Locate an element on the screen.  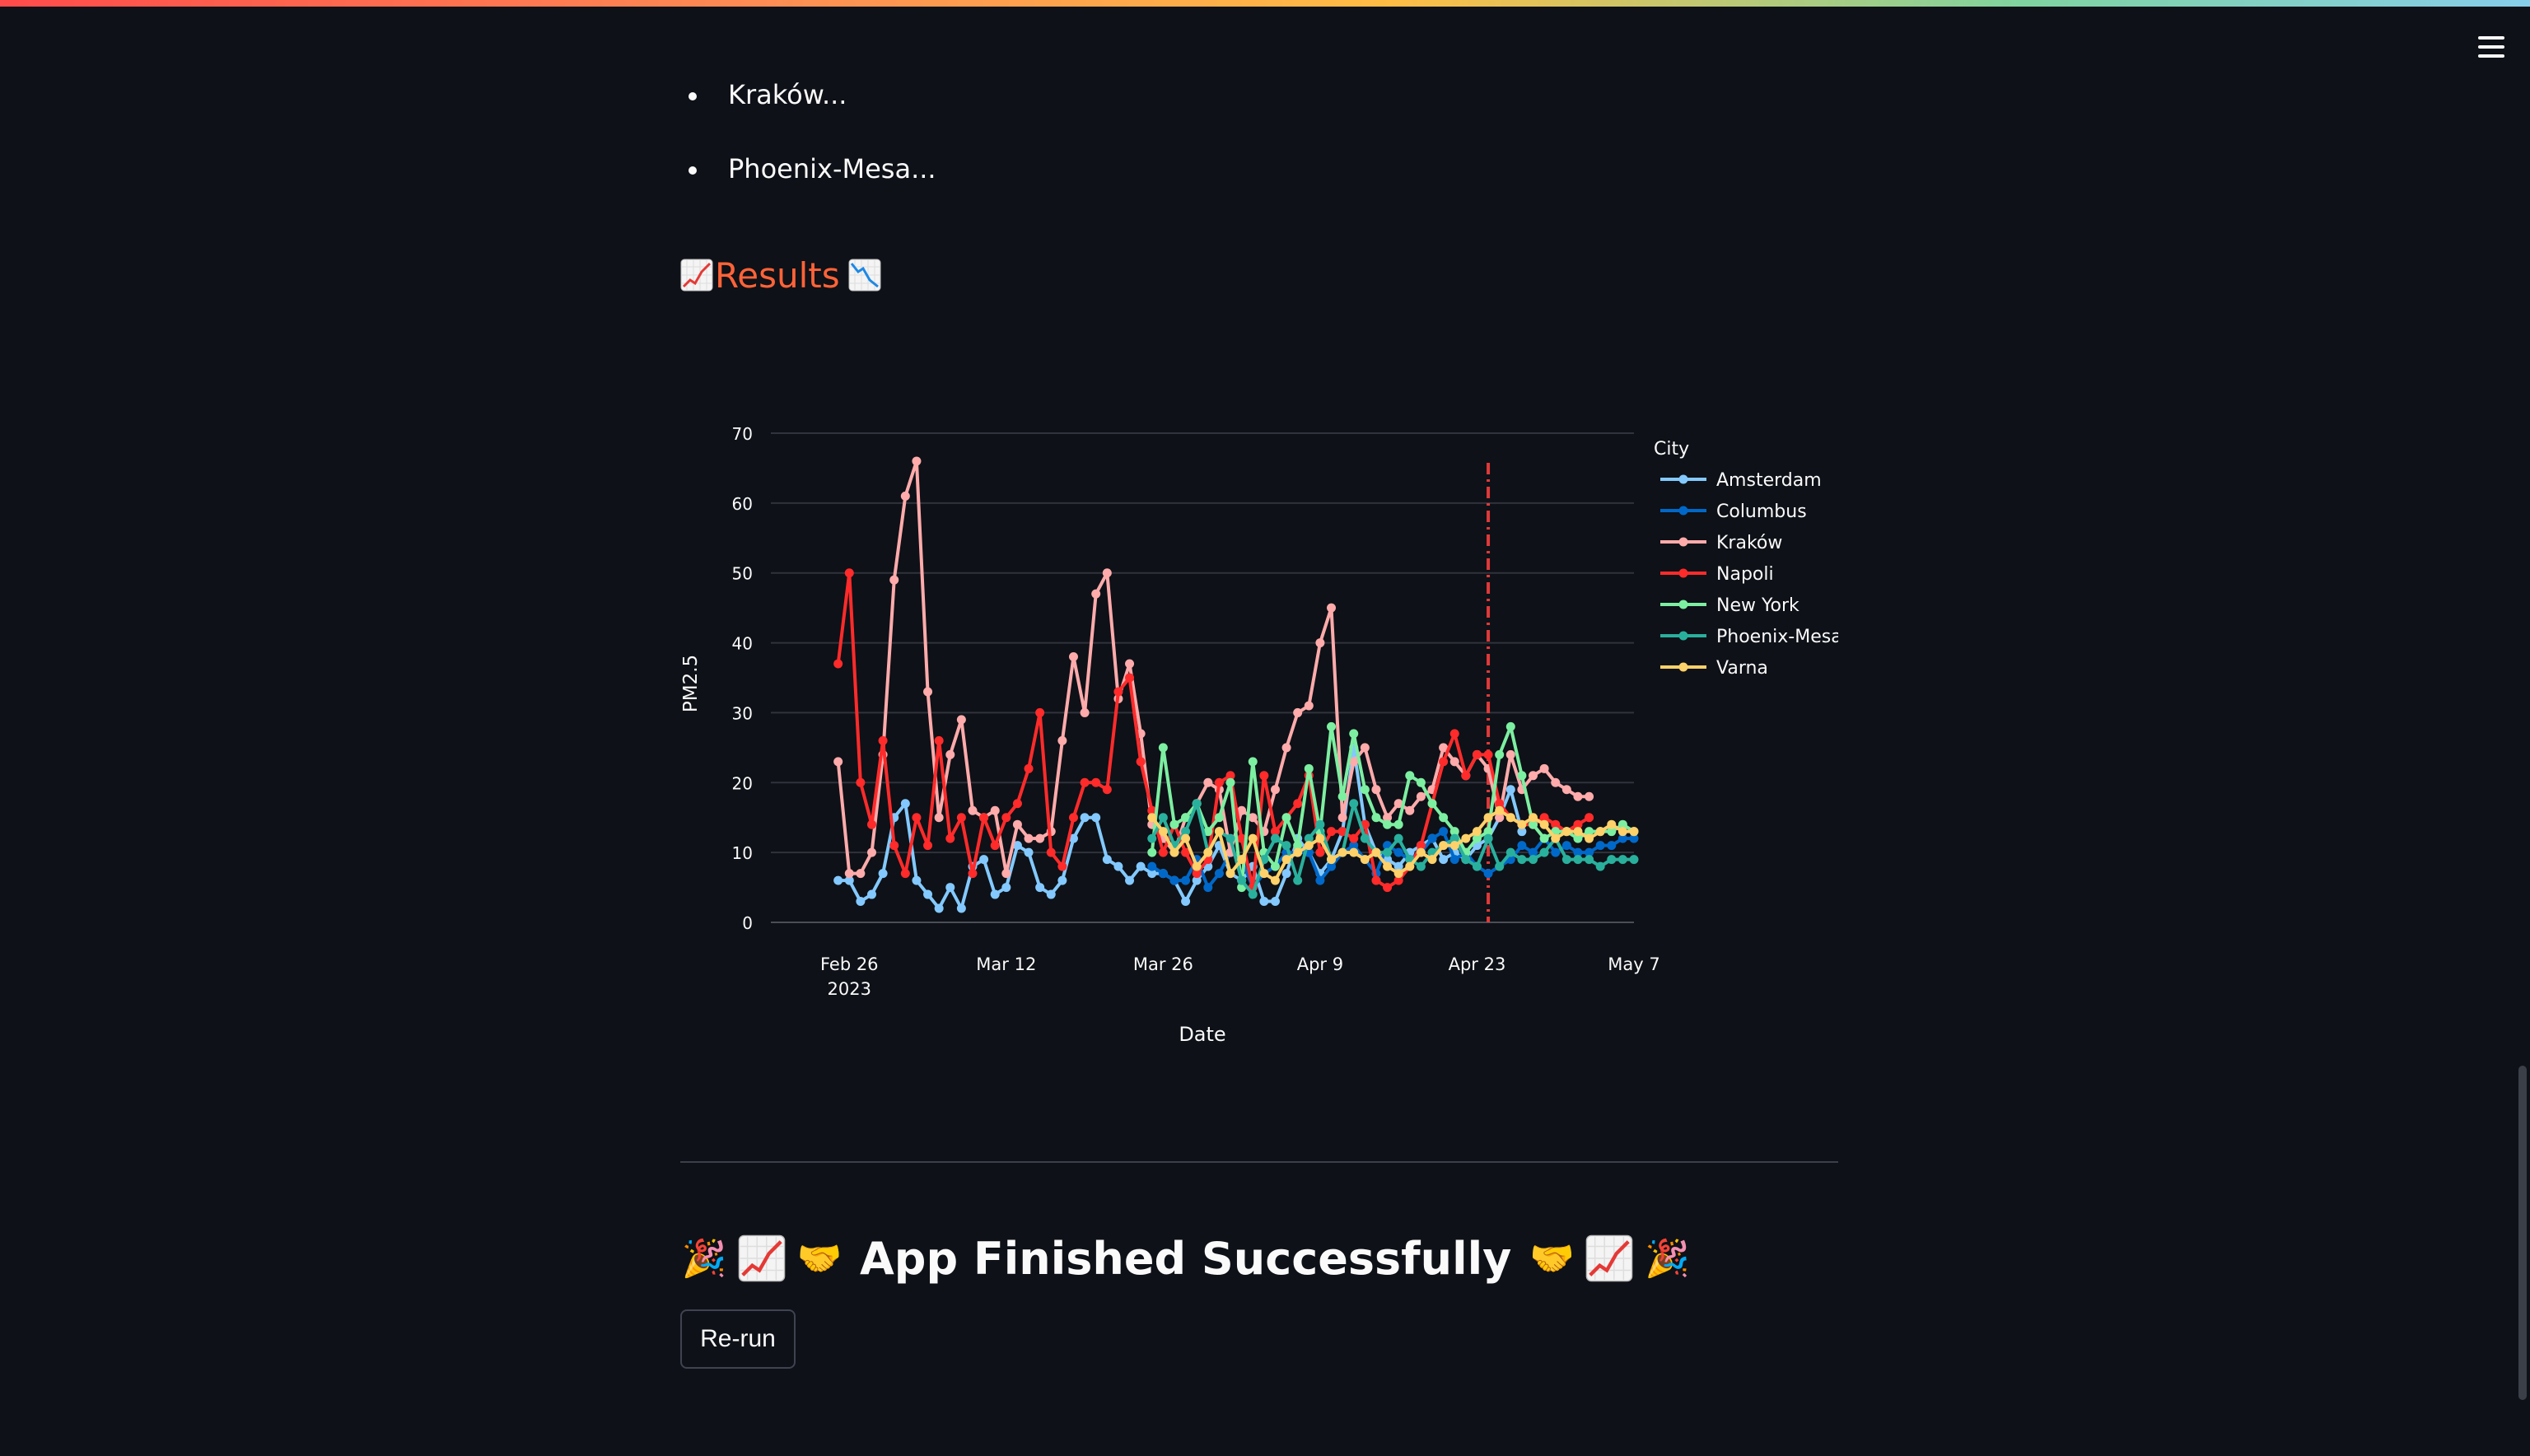
hamburger-menu-icon is located at coordinates (2492, 47).